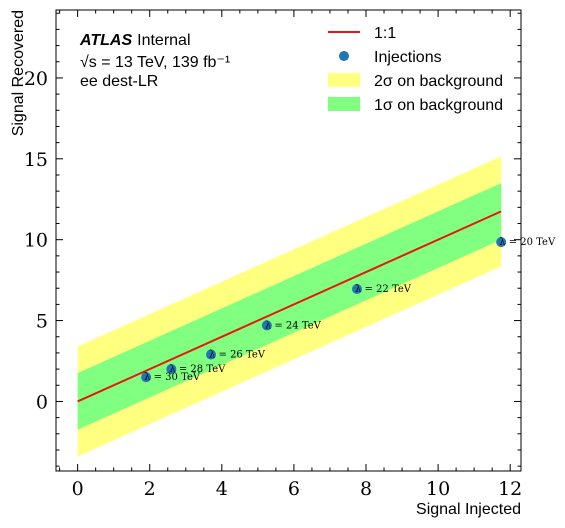 This screenshot has height=528, width=565. I want to click on legend-label: 1σ on background, so click(438, 105).